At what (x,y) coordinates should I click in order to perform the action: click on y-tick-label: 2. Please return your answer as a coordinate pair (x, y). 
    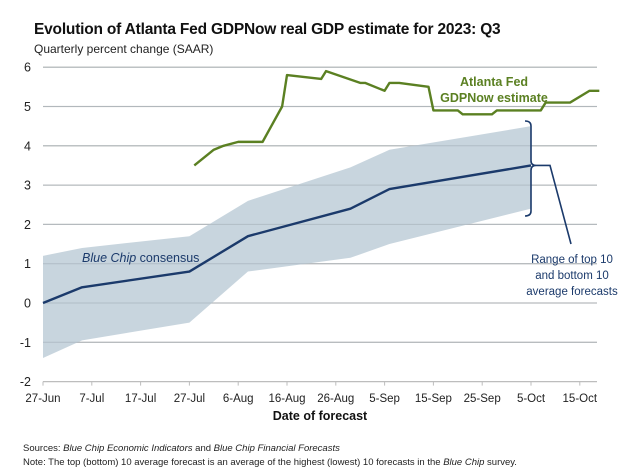
    Looking at the image, I should click on (27, 225).